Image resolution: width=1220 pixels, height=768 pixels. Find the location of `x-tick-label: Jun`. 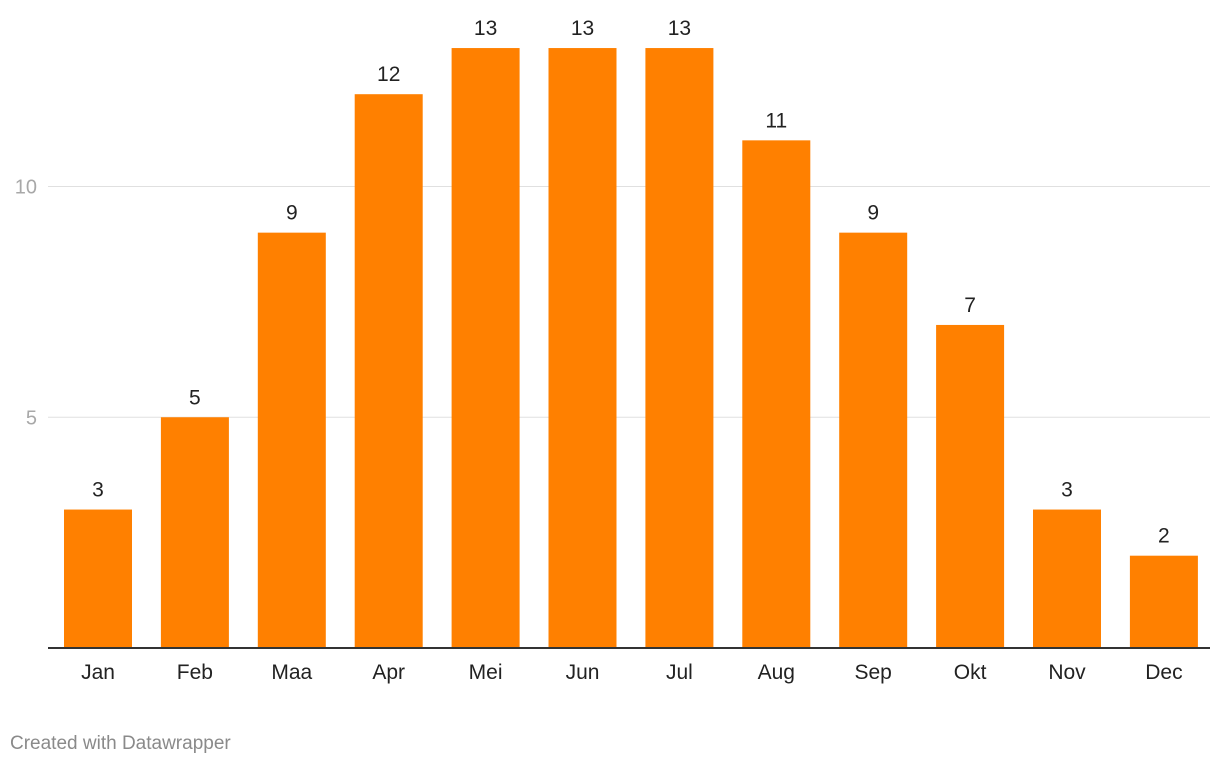

x-tick-label: Jun is located at coordinates (583, 672).